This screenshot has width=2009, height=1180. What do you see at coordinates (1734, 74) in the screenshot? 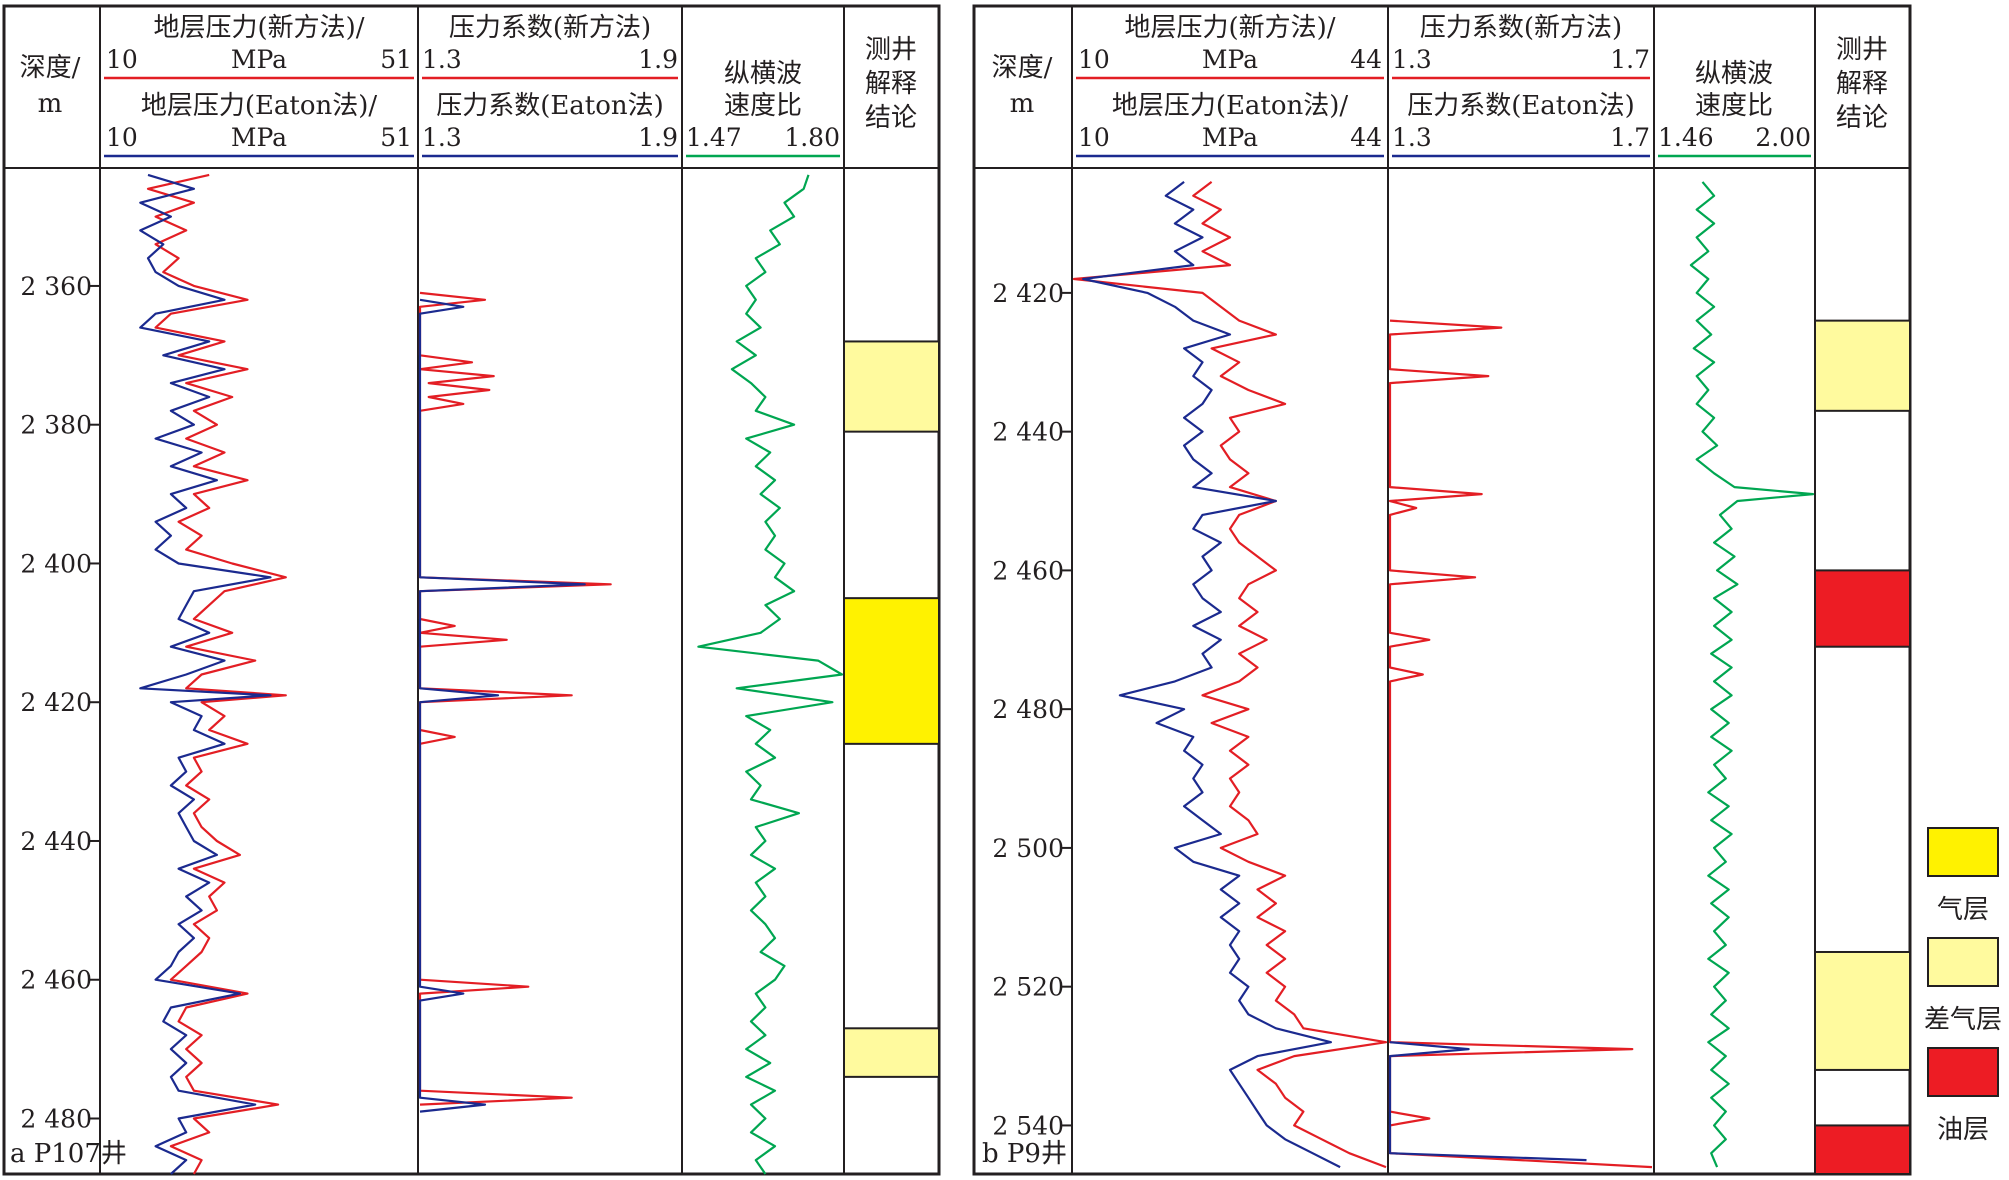
I see `panel-b-vpvs-header-1: 纵横波` at bounding box center [1734, 74].